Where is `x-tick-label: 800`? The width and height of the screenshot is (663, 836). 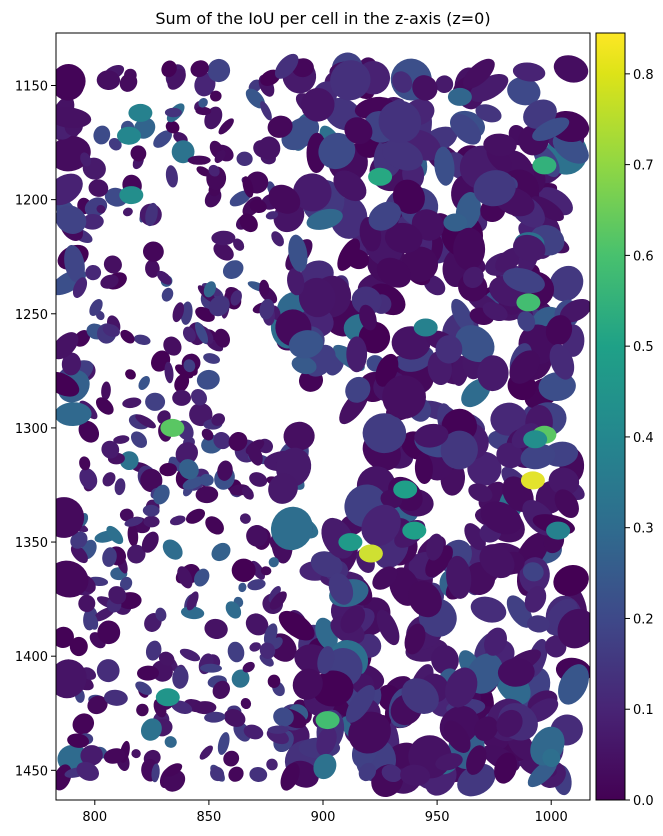
x-tick-label: 800 is located at coordinates (94, 817).